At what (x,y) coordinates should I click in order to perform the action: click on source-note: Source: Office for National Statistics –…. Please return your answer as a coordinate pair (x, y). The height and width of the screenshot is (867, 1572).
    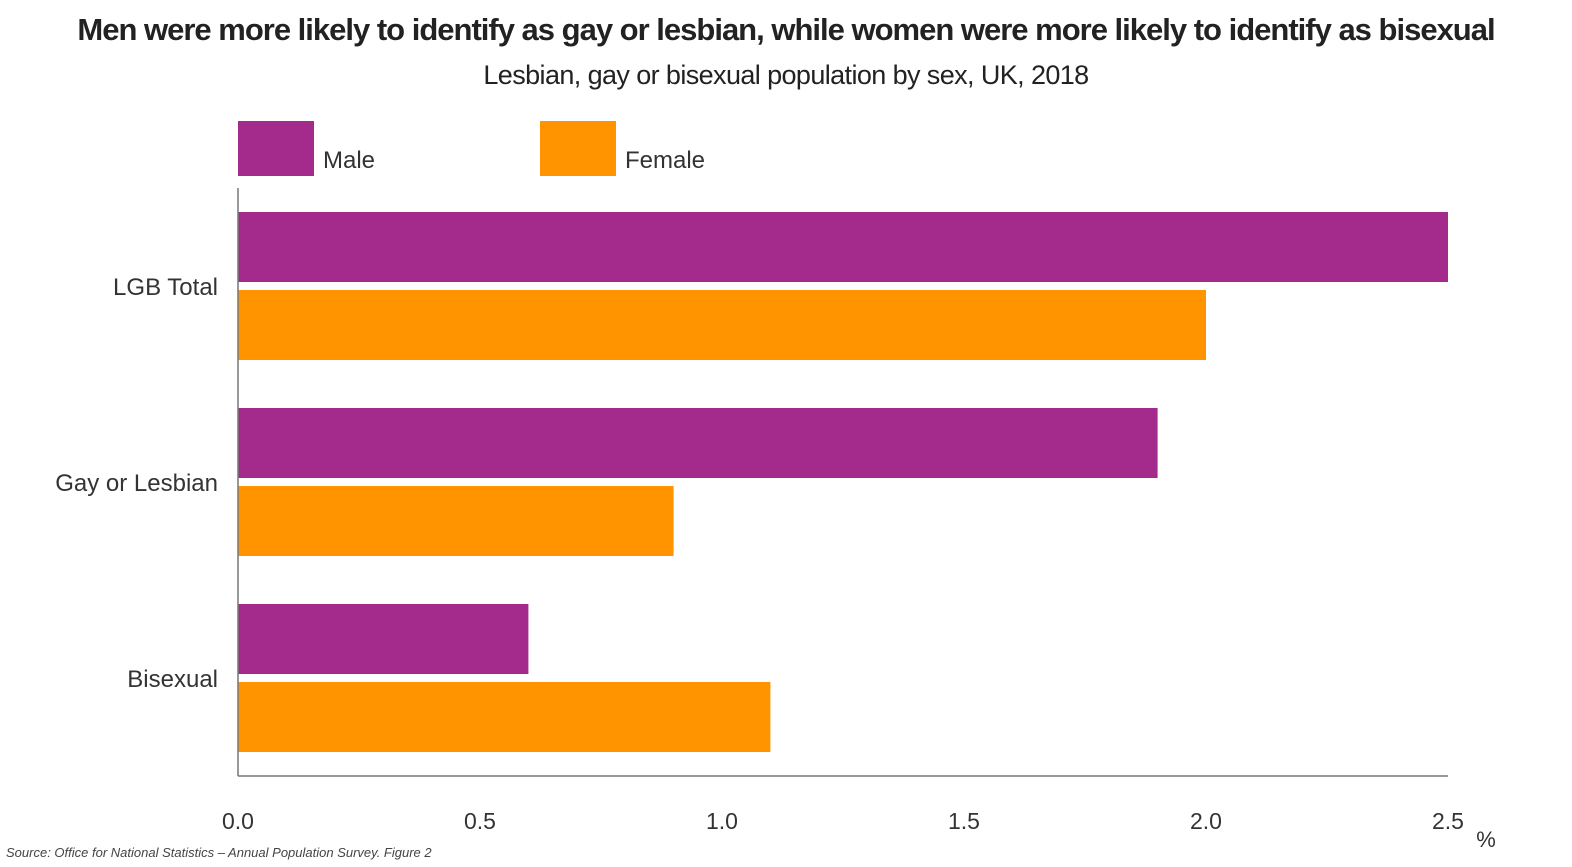
    Looking at the image, I should click on (219, 852).